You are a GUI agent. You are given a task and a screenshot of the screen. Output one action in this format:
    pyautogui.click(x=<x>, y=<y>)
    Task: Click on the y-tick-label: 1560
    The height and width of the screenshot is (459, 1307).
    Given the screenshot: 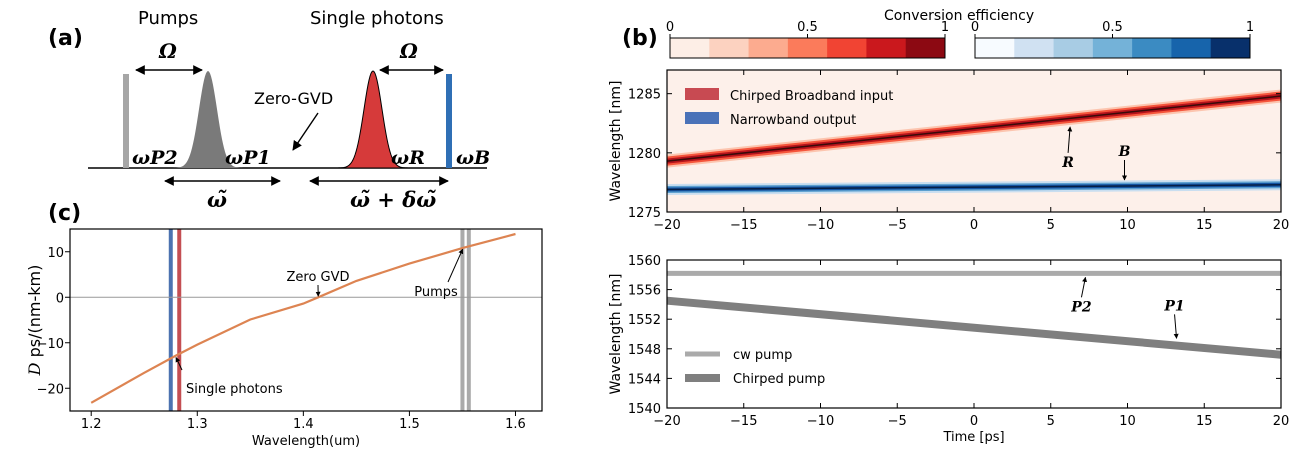 What is the action you would take?
    pyautogui.click(x=644, y=261)
    